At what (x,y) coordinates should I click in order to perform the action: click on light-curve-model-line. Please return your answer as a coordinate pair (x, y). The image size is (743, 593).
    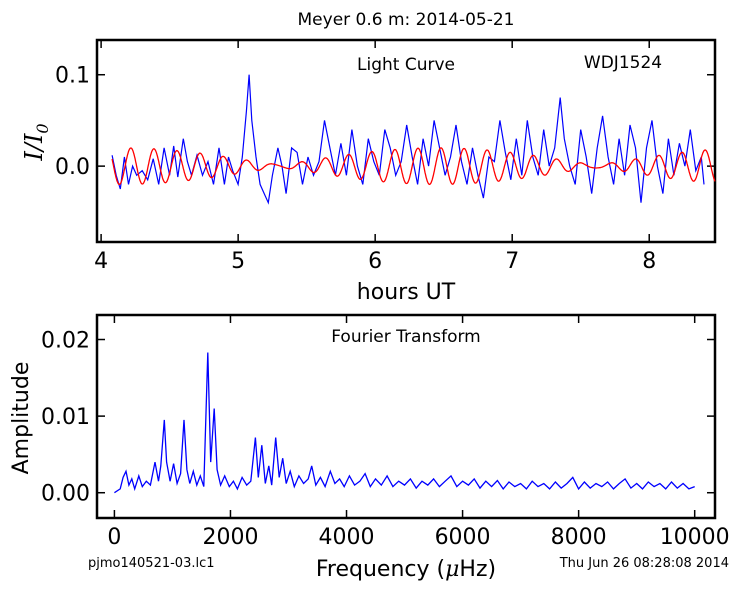
    Looking at the image, I should click on (413, 166).